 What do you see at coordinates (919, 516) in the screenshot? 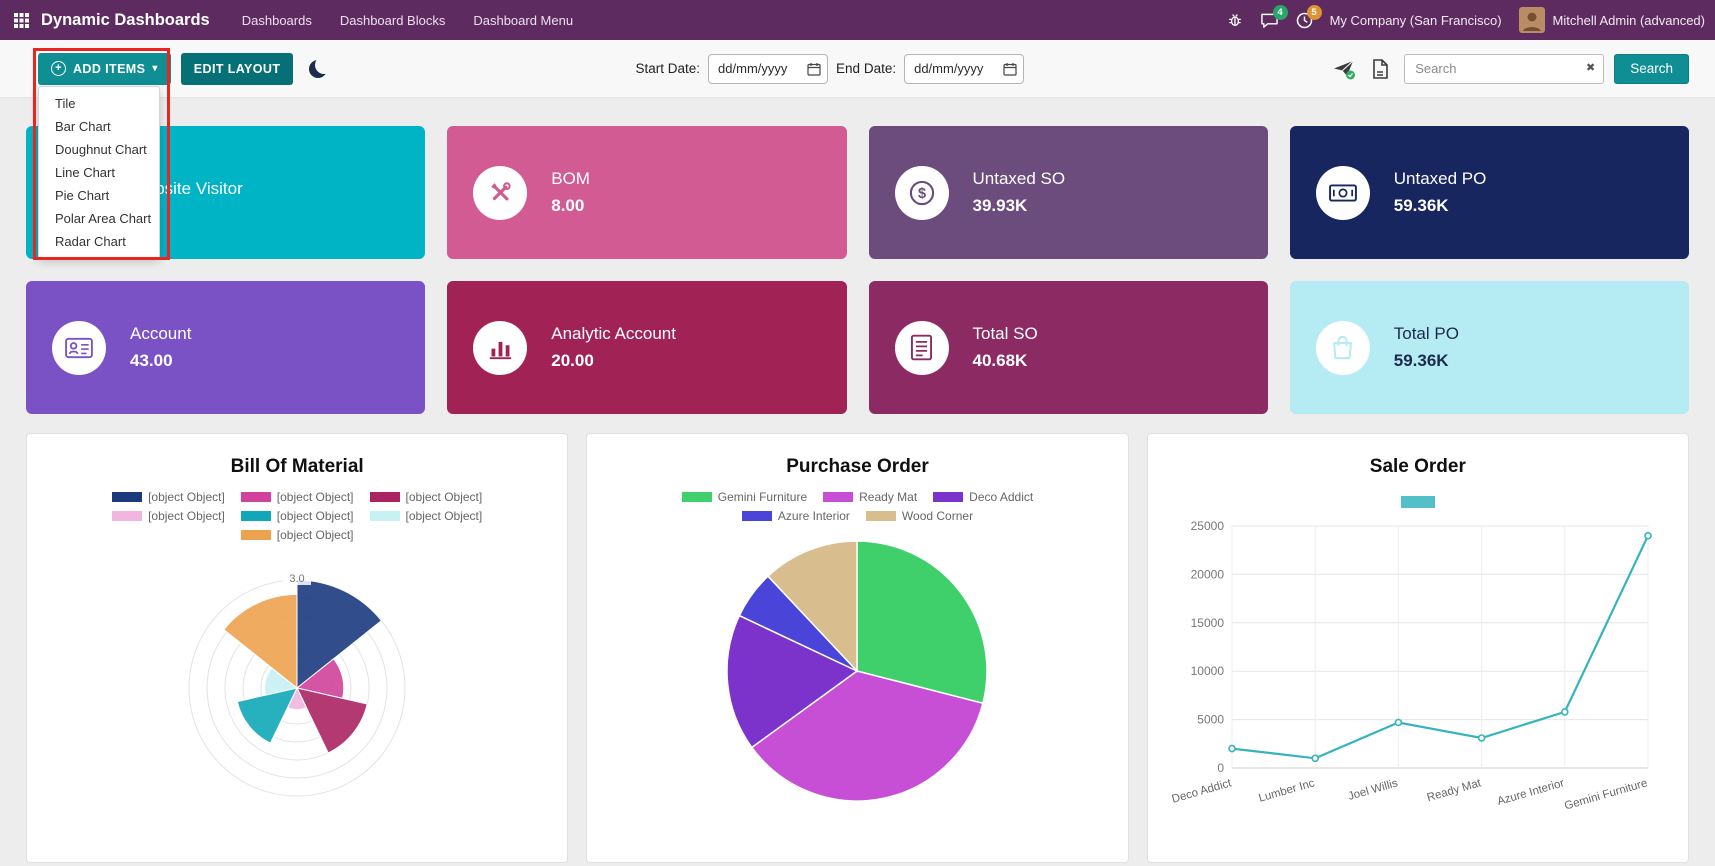
I see `legend-item: Wood Corner` at bounding box center [919, 516].